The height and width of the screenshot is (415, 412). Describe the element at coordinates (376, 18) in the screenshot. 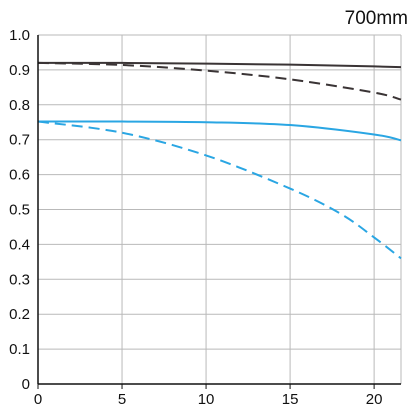

I see `chart-title: 700mm` at that location.